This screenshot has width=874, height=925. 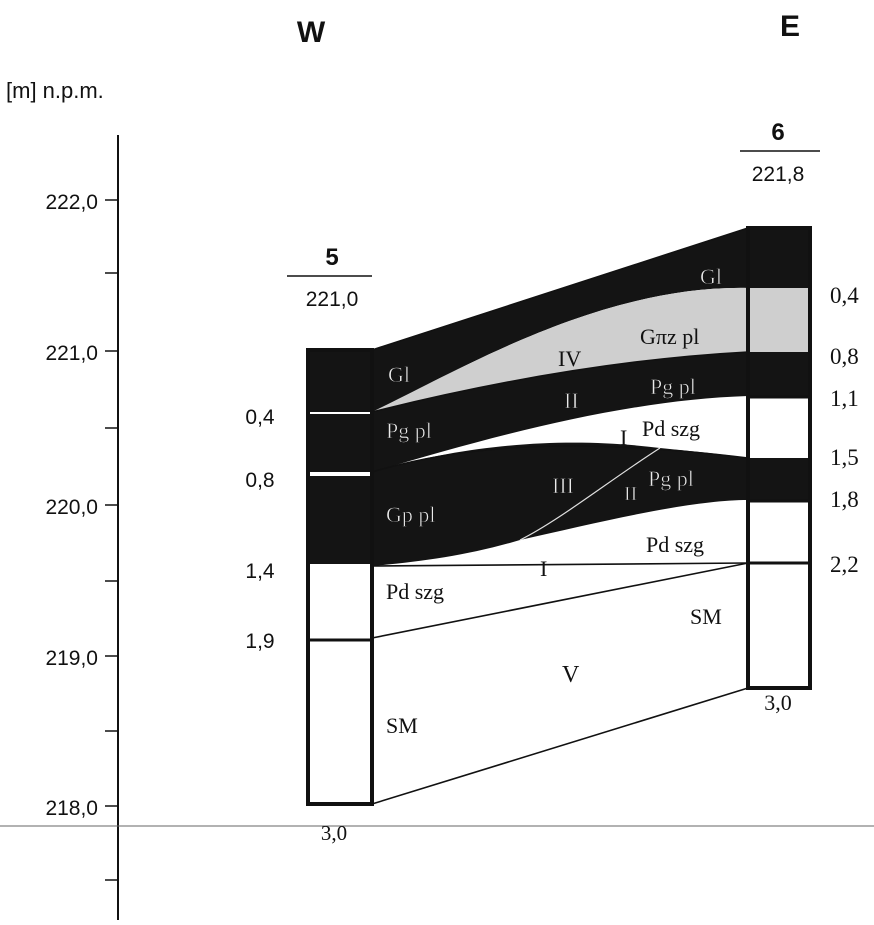 I want to click on layer-label-gp-pl: Gp pl, so click(x=411, y=514).